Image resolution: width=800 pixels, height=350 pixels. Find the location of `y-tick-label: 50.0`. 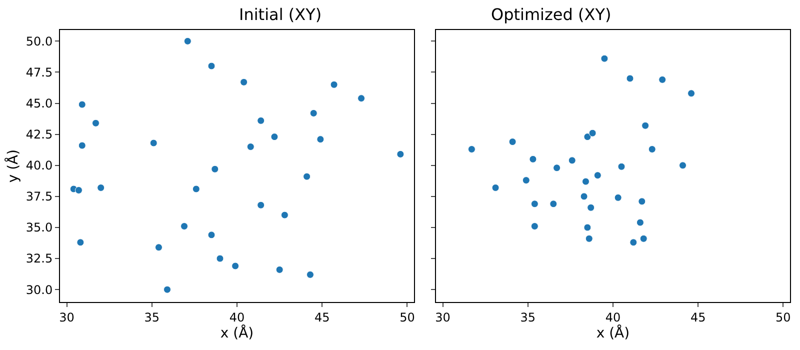

y-tick-label: 50.0 is located at coordinates (39, 41).